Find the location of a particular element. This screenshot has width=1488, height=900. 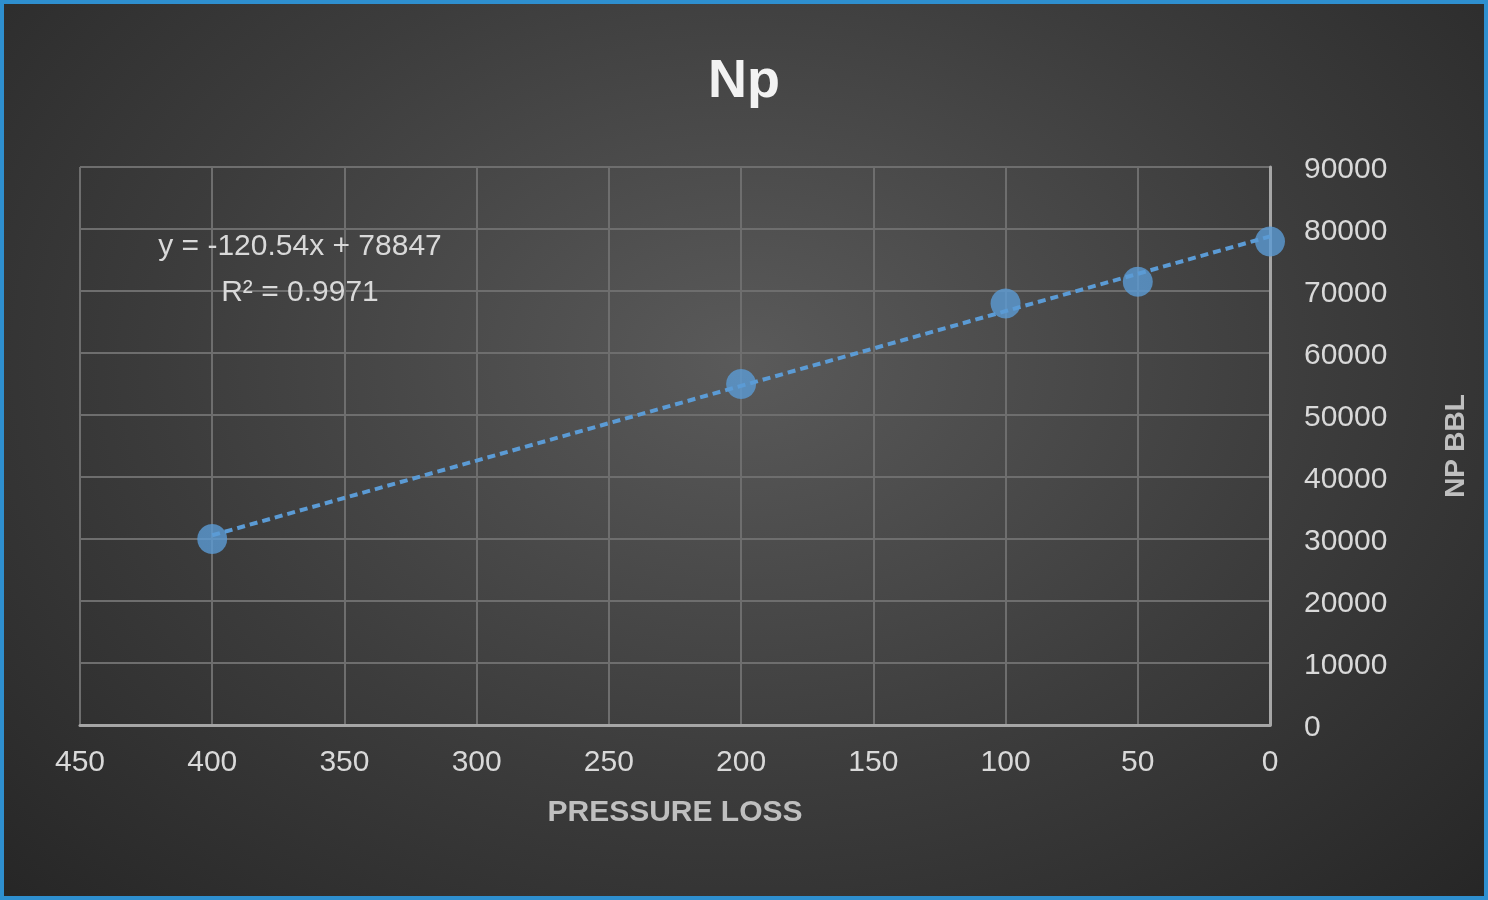

y-axis-title: NP BBL is located at coordinates (1454, 446).